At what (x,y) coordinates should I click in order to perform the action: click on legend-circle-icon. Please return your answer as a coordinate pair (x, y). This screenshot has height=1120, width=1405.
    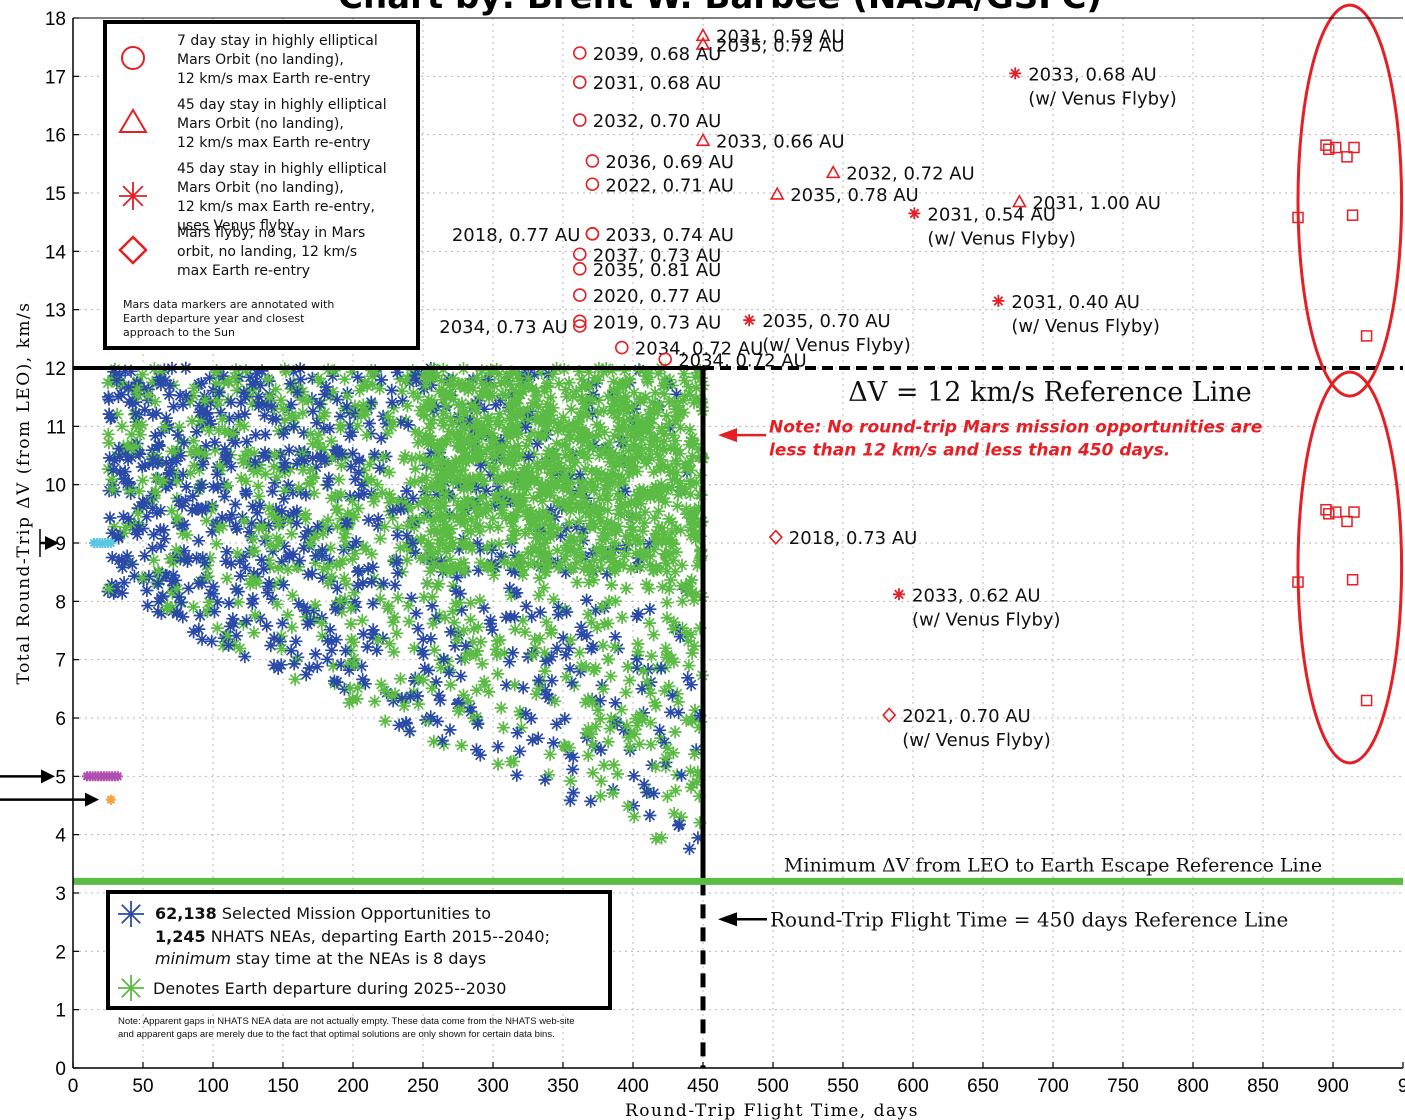
    Looking at the image, I should click on (133, 58).